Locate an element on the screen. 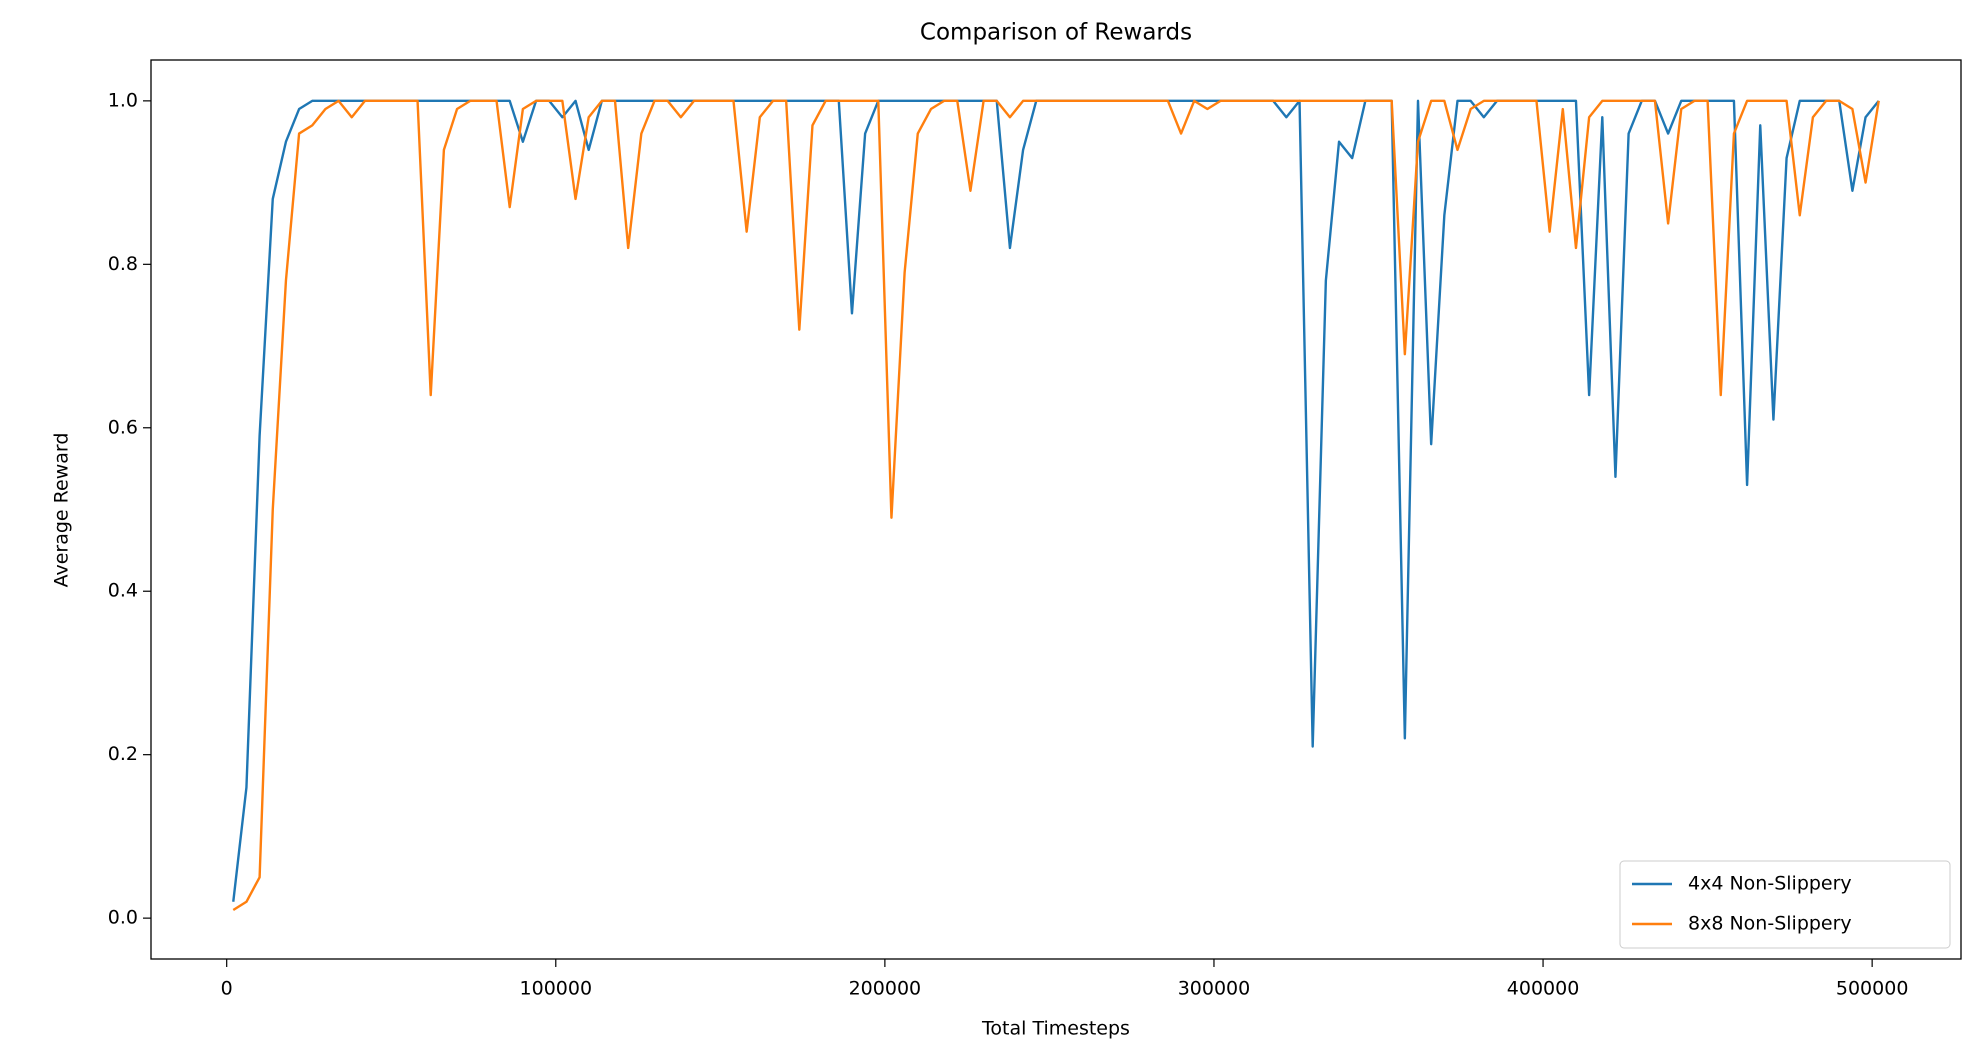 The image size is (1966, 1056). x-tick-label: 300000 is located at coordinates (1214, 989).